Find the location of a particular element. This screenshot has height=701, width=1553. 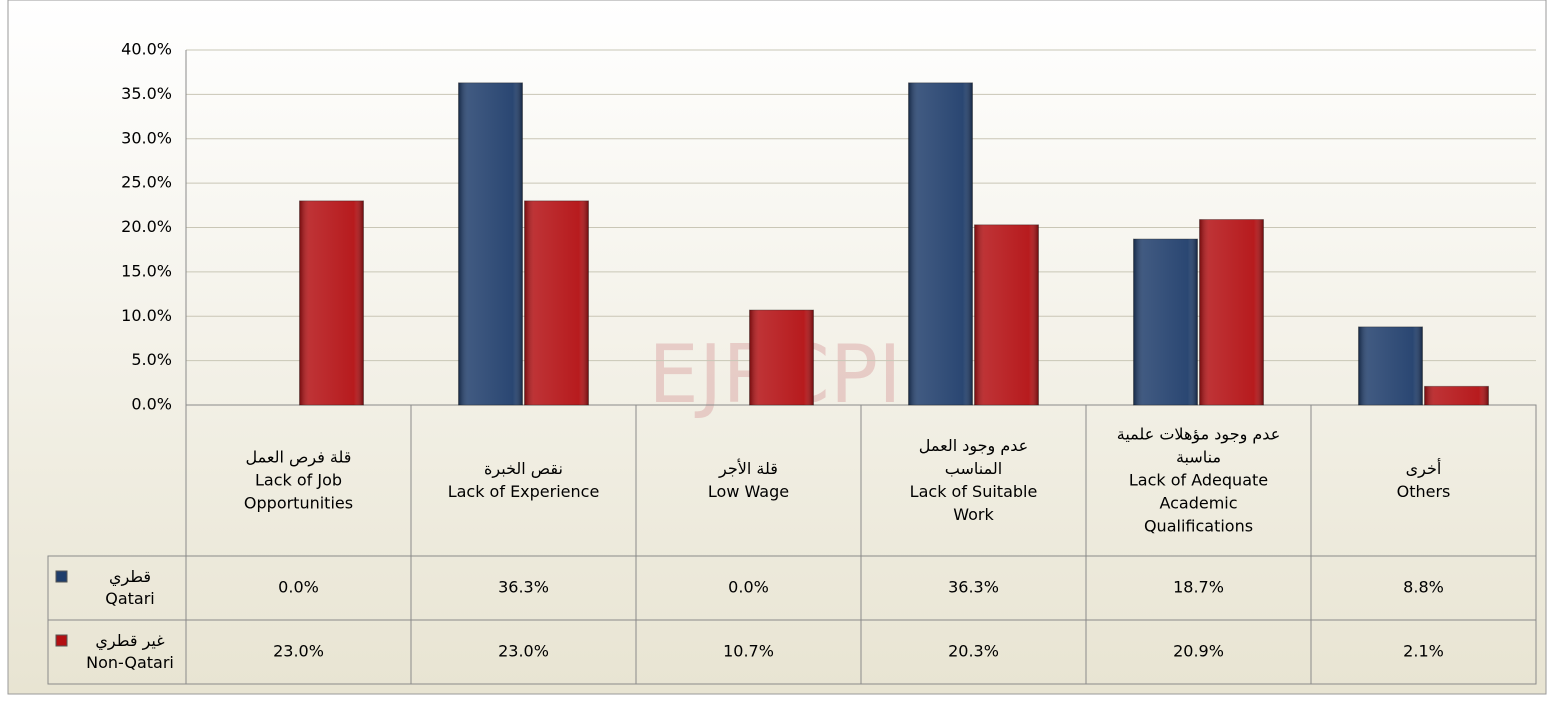

table-value: 20.3% is located at coordinates (973, 651).